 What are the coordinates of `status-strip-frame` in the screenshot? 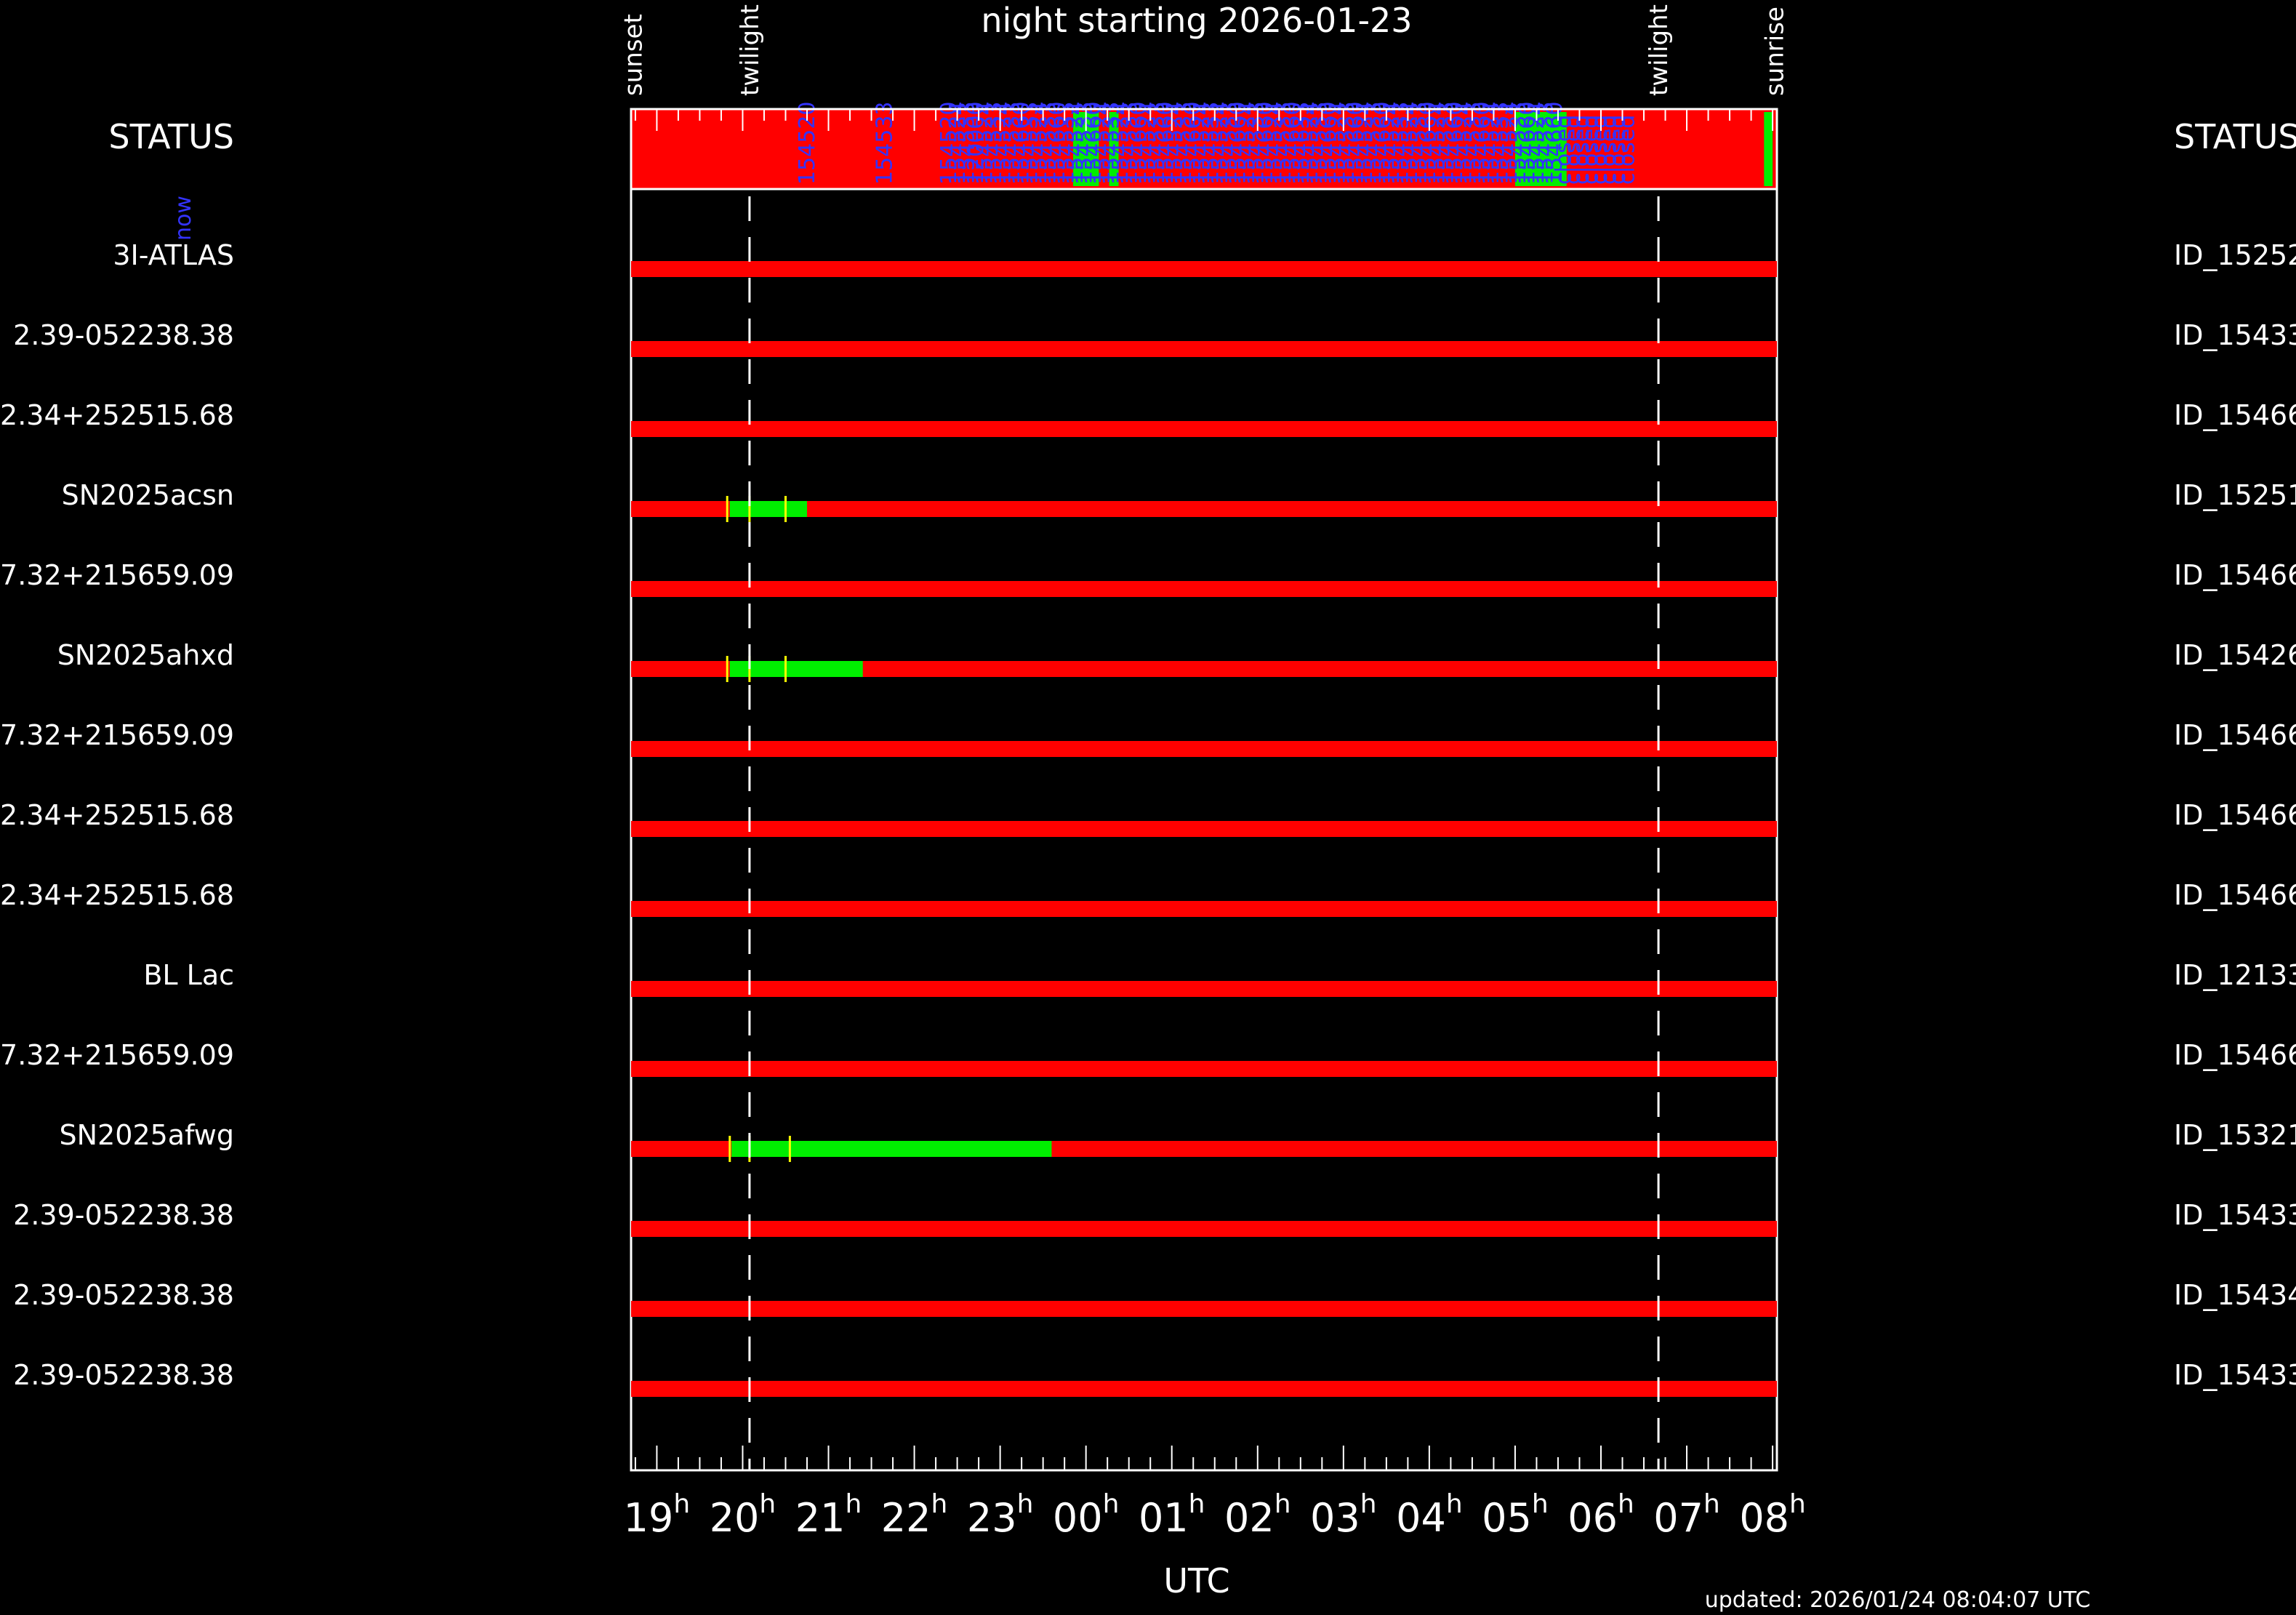 It's located at (1204, 149).